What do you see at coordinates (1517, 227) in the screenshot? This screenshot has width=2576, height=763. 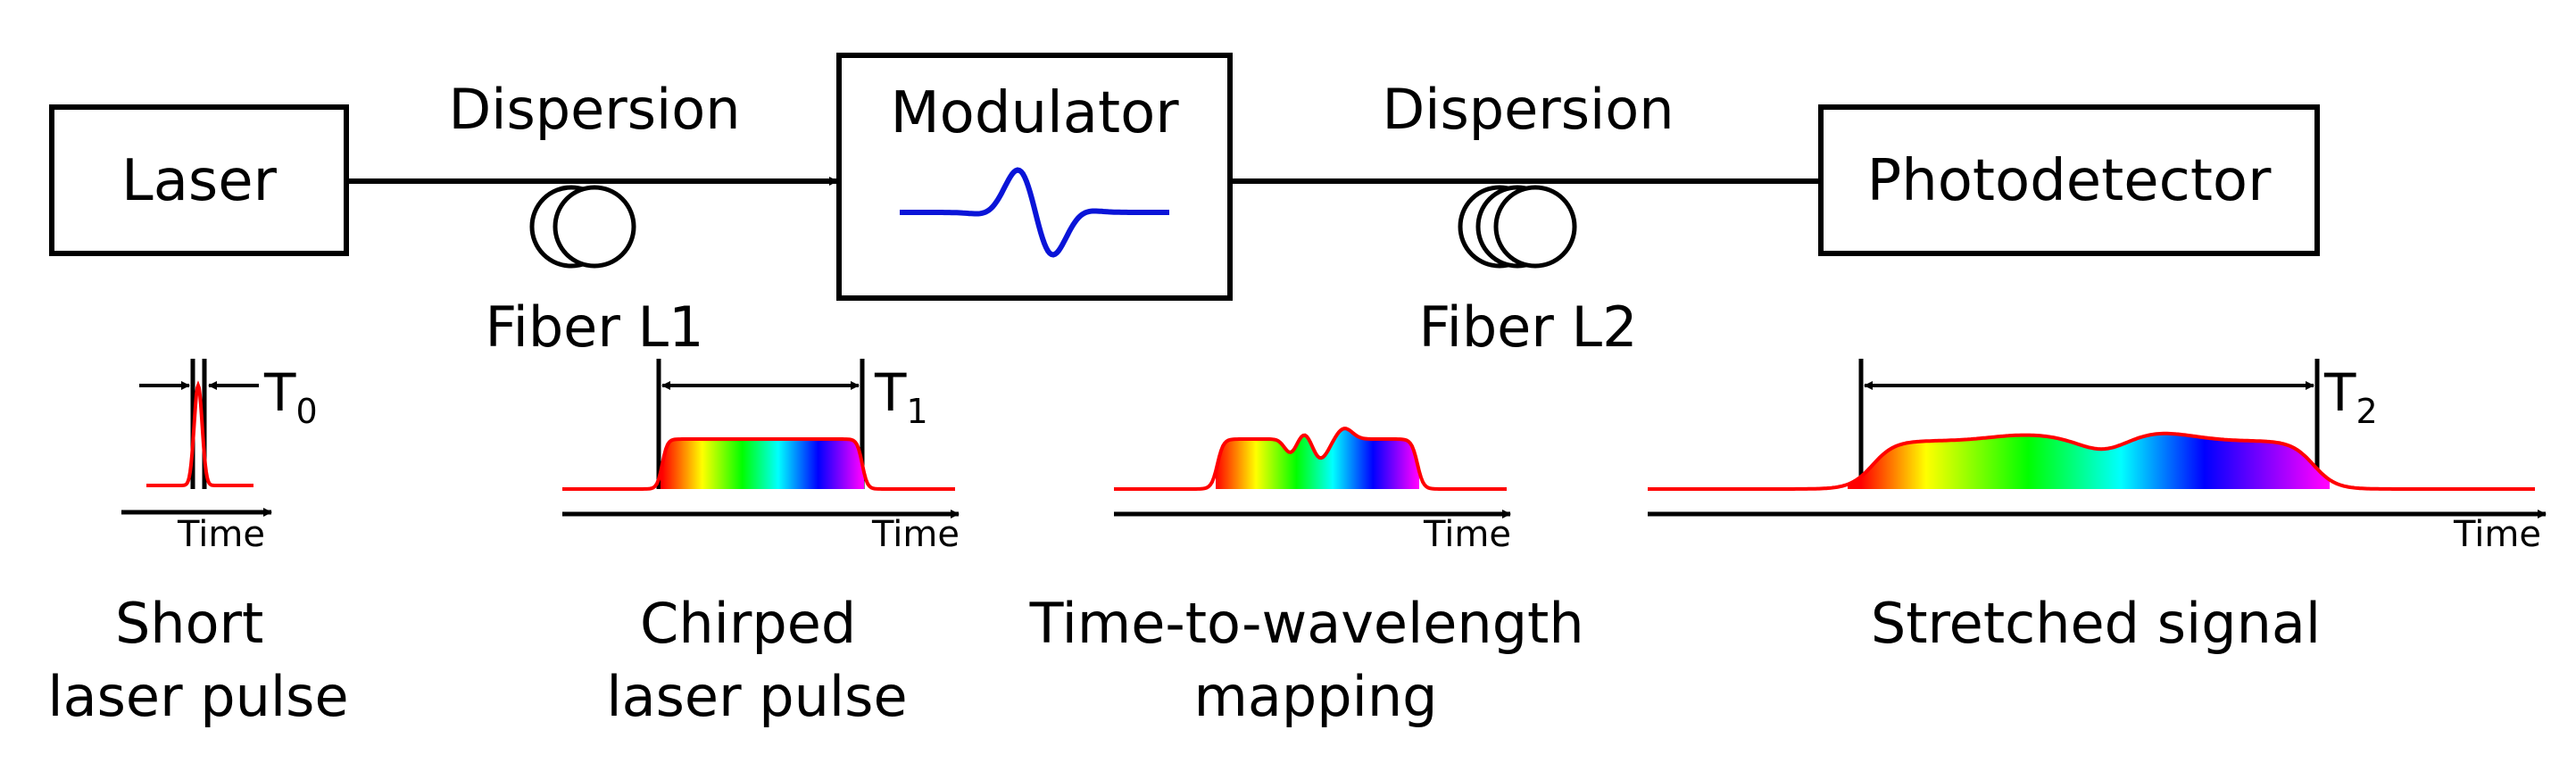 I see `fiber-spool-l2` at bounding box center [1517, 227].